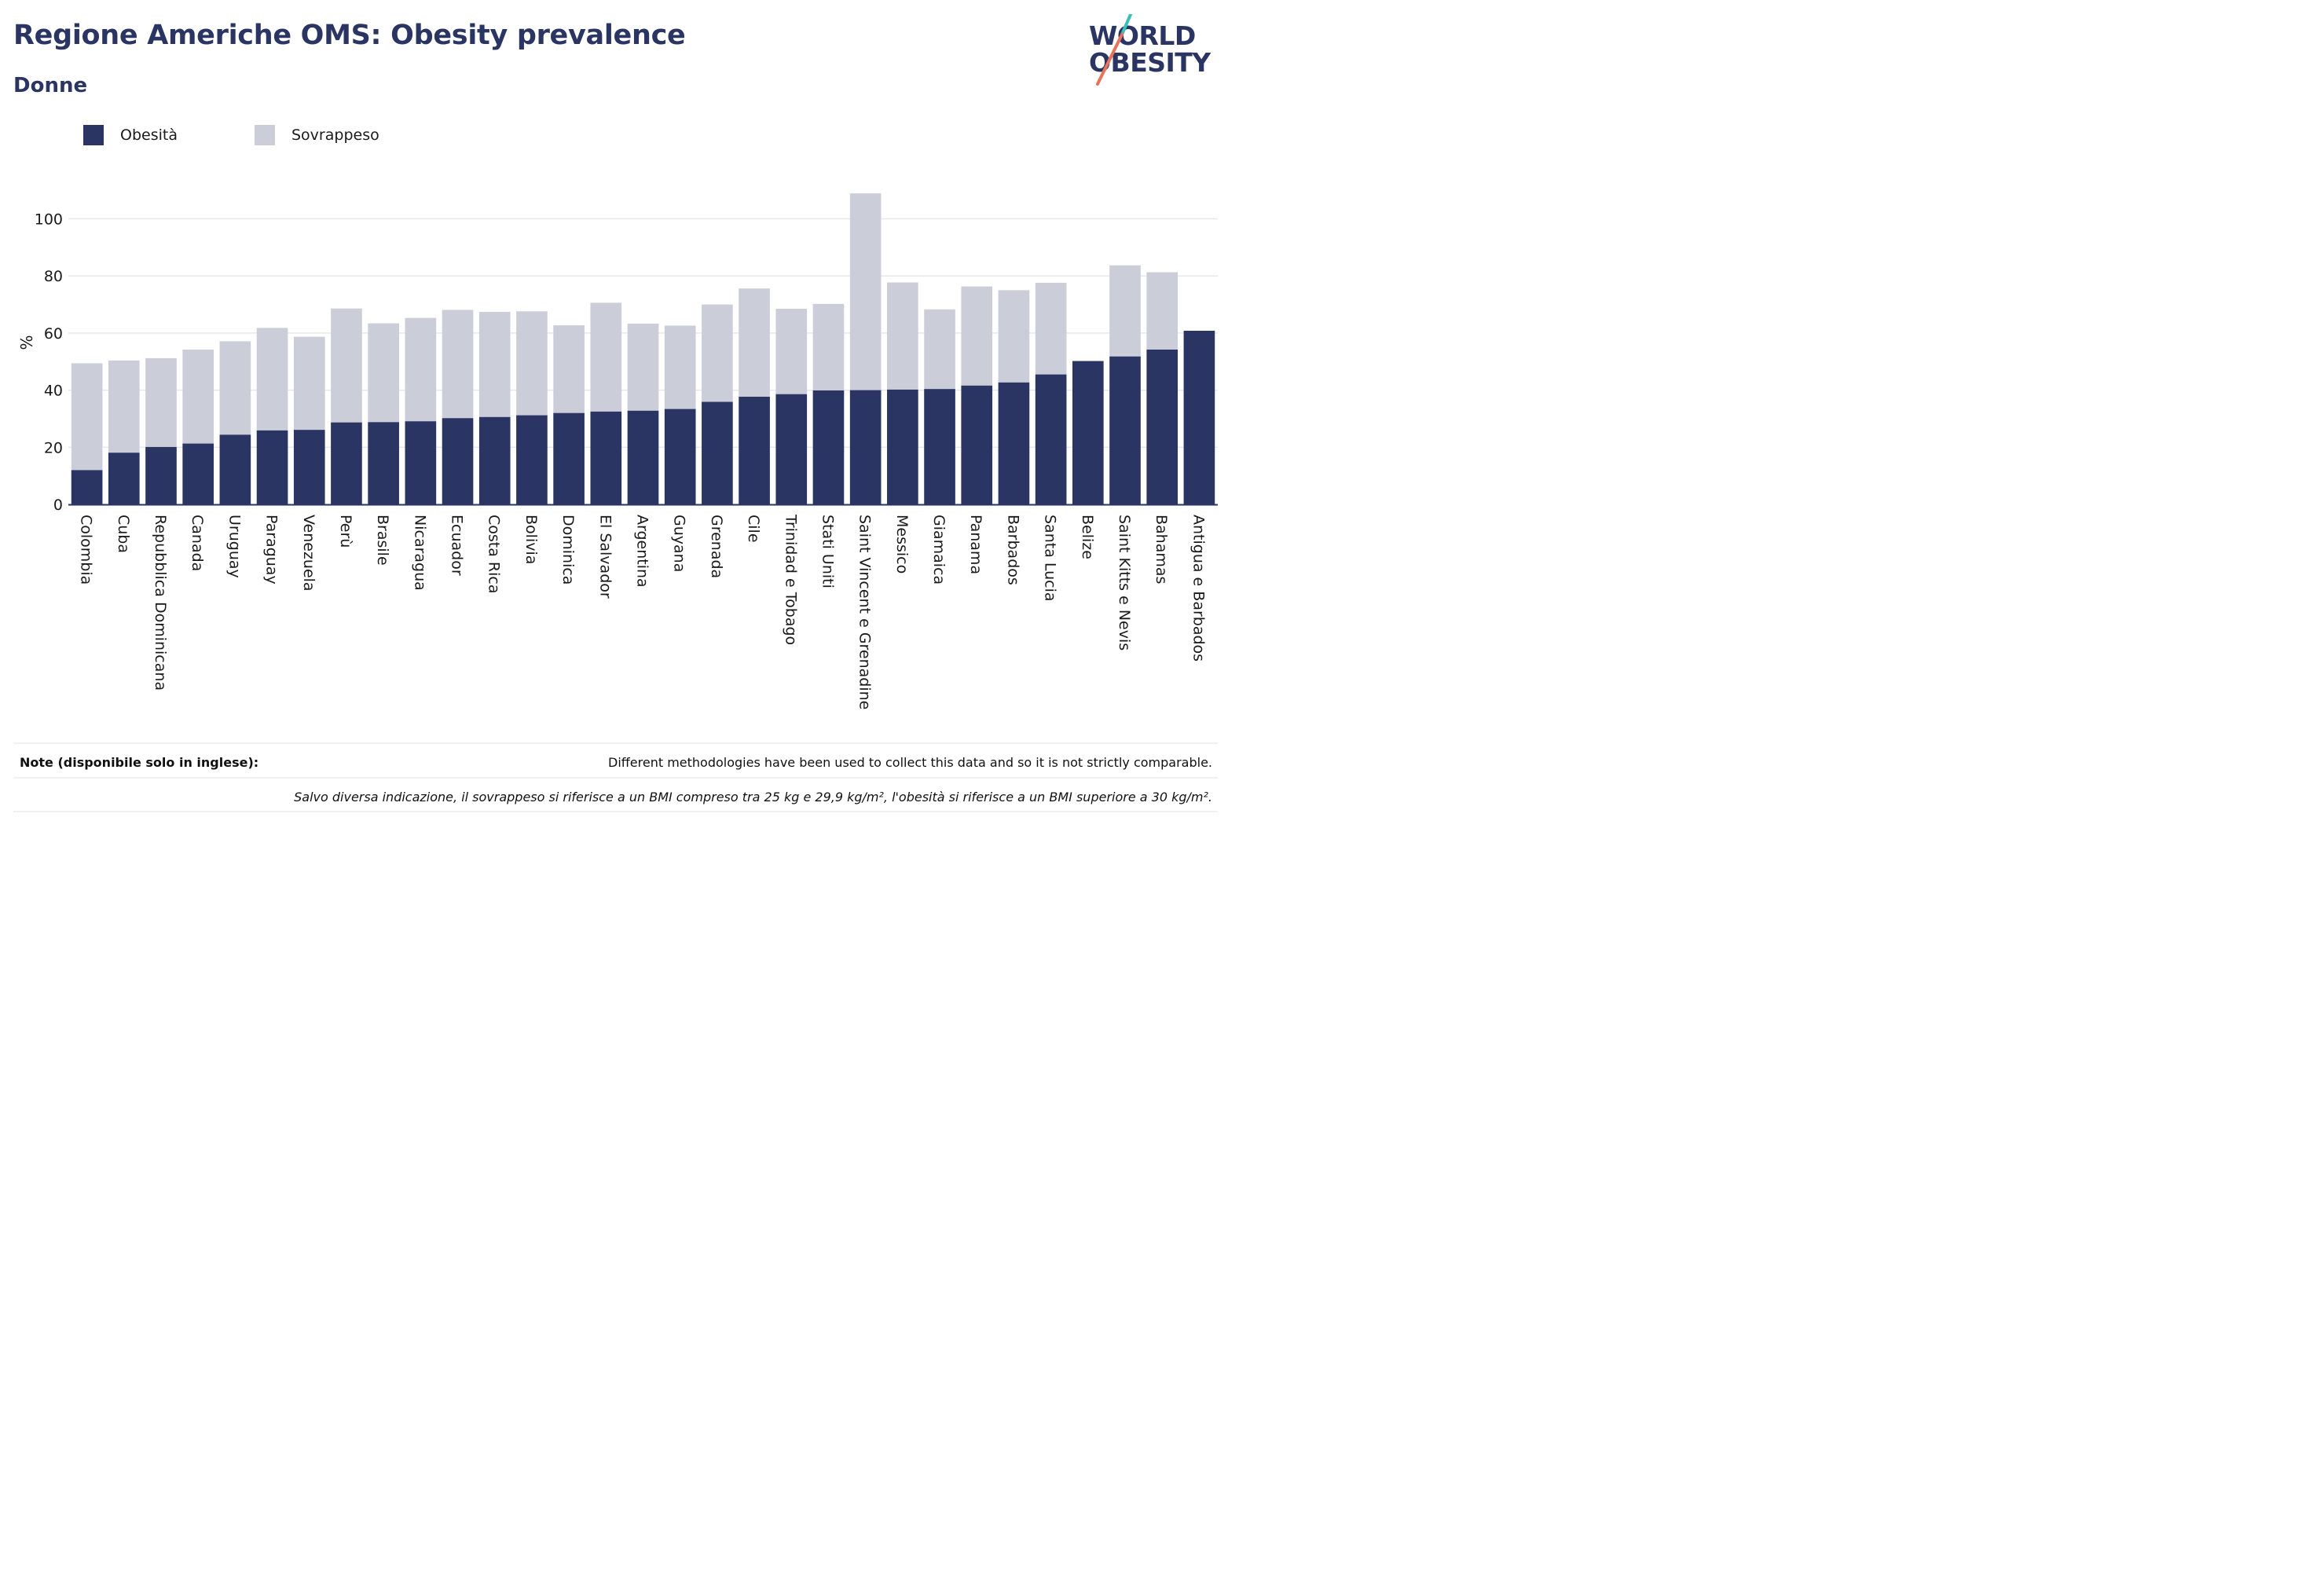  Describe the element at coordinates (49, 220) in the screenshot. I see `y-tick-label: 100` at that location.